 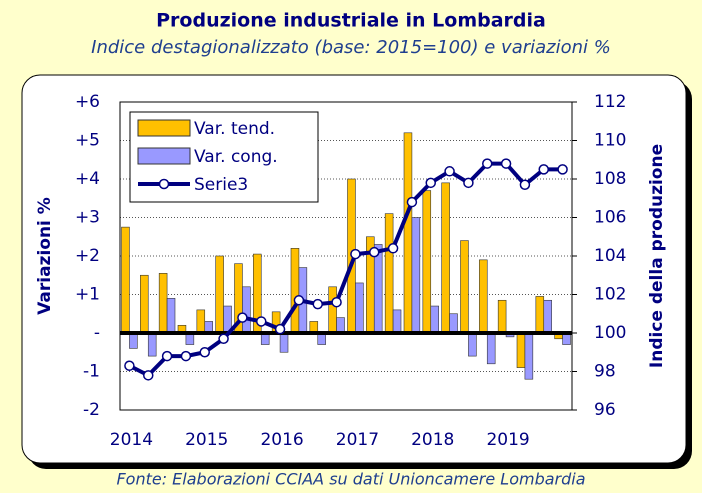 What do you see at coordinates (432, 440) in the screenshot?
I see `x-tick-label: 2018` at bounding box center [432, 440].